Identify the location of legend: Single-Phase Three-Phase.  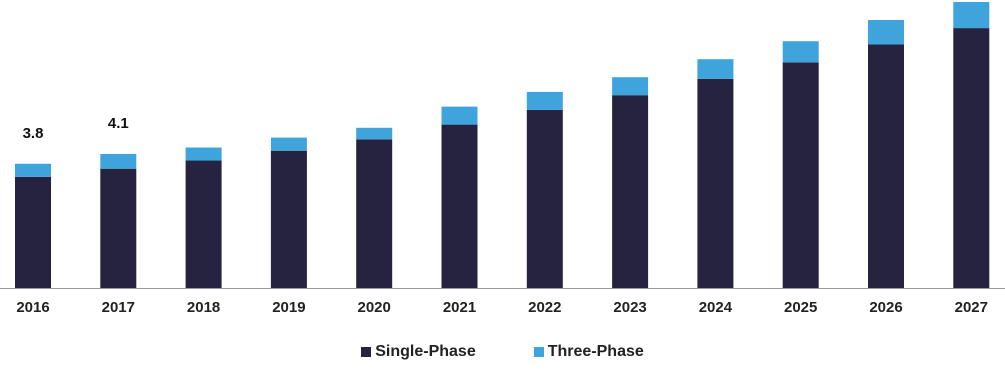
(502, 352).